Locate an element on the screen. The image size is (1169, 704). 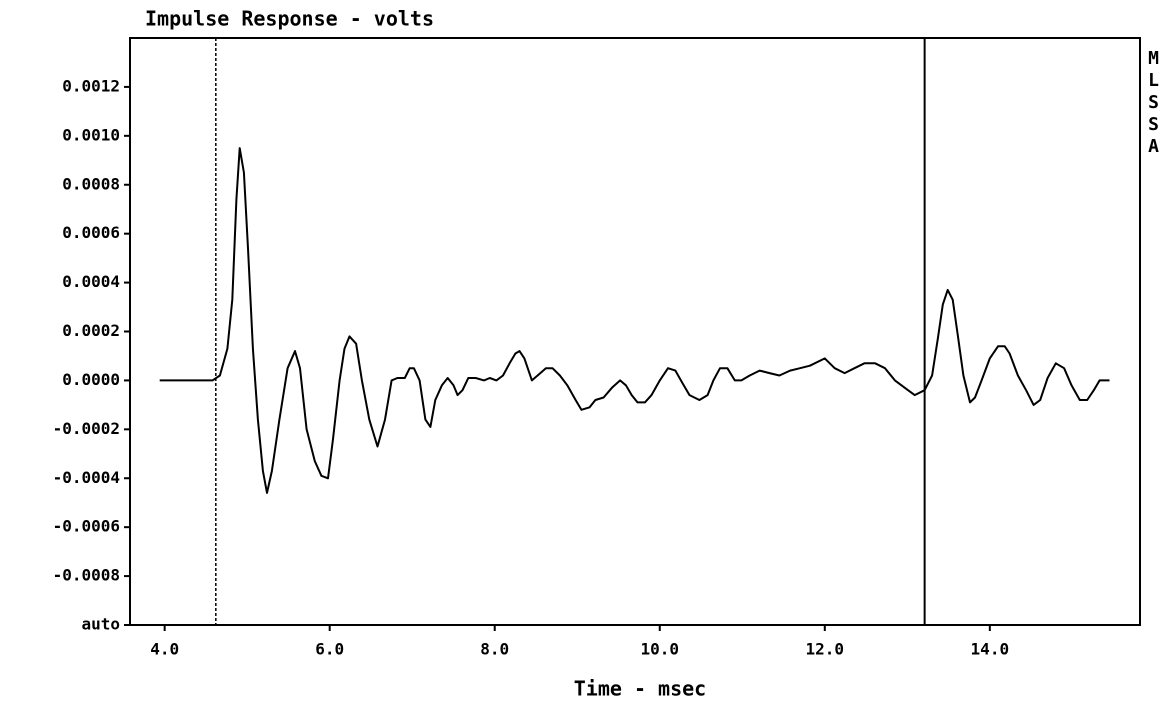
y-tick-label: 0.0008 is located at coordinates (91, 183).